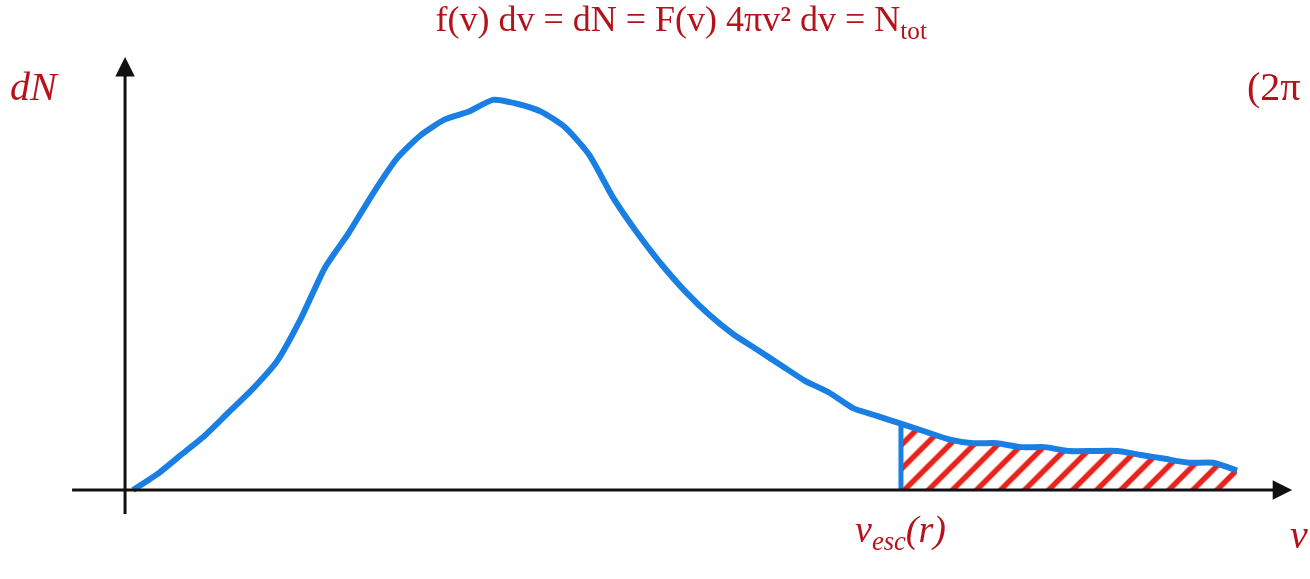  What do you see at coordinates (34, 86) in the screenshot?
I see `y-axis-title: dN` at bounding box center [34, 86].